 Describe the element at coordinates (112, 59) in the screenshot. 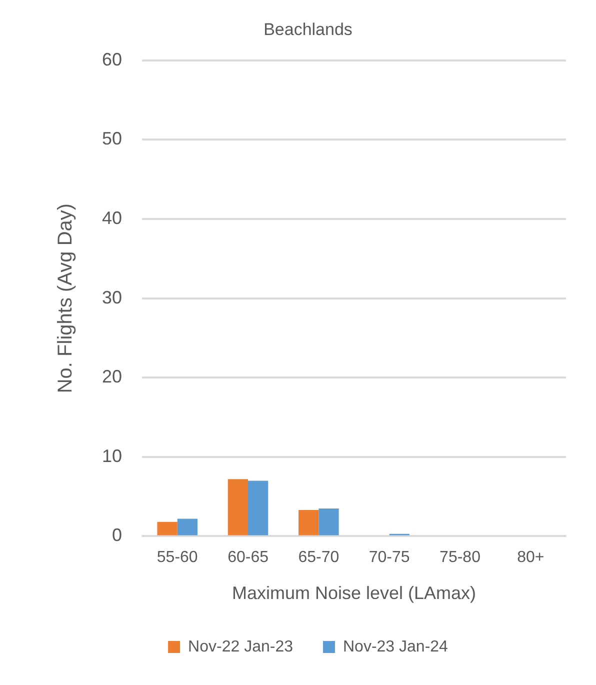

I see `y-tick-label: 60` at that location.